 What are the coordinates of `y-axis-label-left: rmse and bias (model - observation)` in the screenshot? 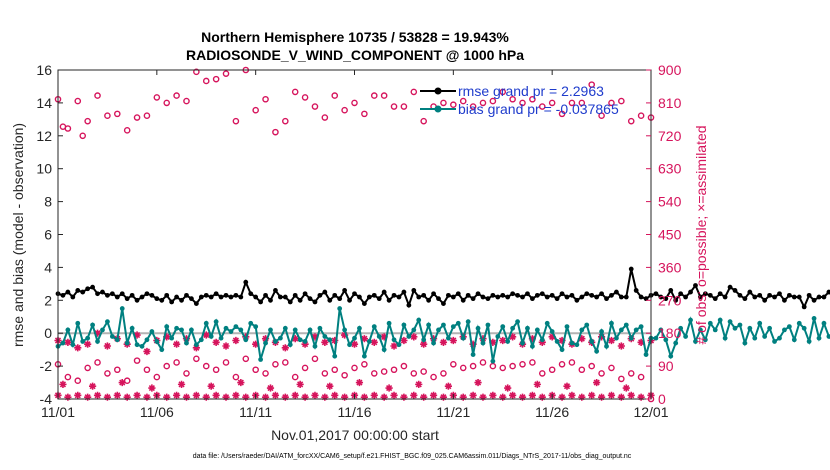 It's located at (18, 235).